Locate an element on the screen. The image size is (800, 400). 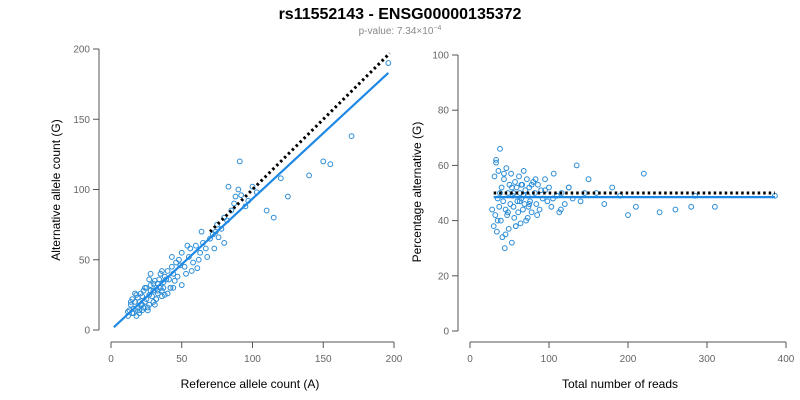
y-axis-label-right: Percentage alternative (G) is located at coordinates (417, 192).